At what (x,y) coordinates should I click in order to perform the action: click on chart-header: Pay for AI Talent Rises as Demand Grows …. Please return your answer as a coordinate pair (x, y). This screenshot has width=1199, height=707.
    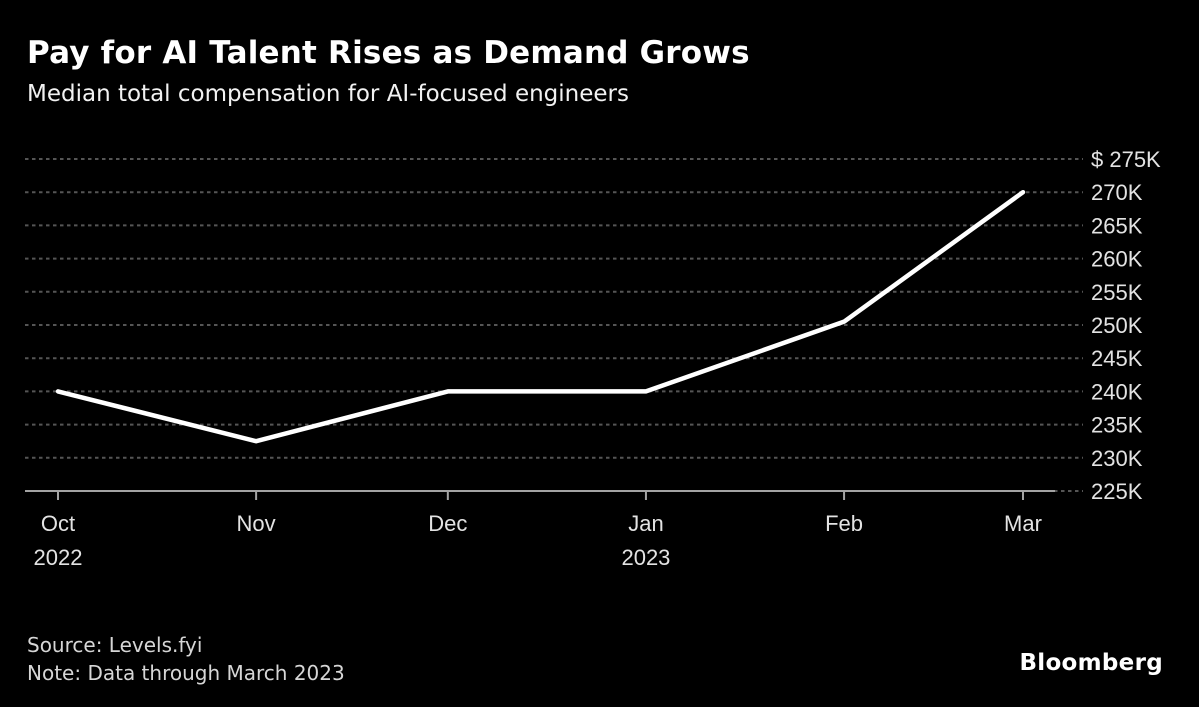
    Looking at the image, I should click on (388, 71).